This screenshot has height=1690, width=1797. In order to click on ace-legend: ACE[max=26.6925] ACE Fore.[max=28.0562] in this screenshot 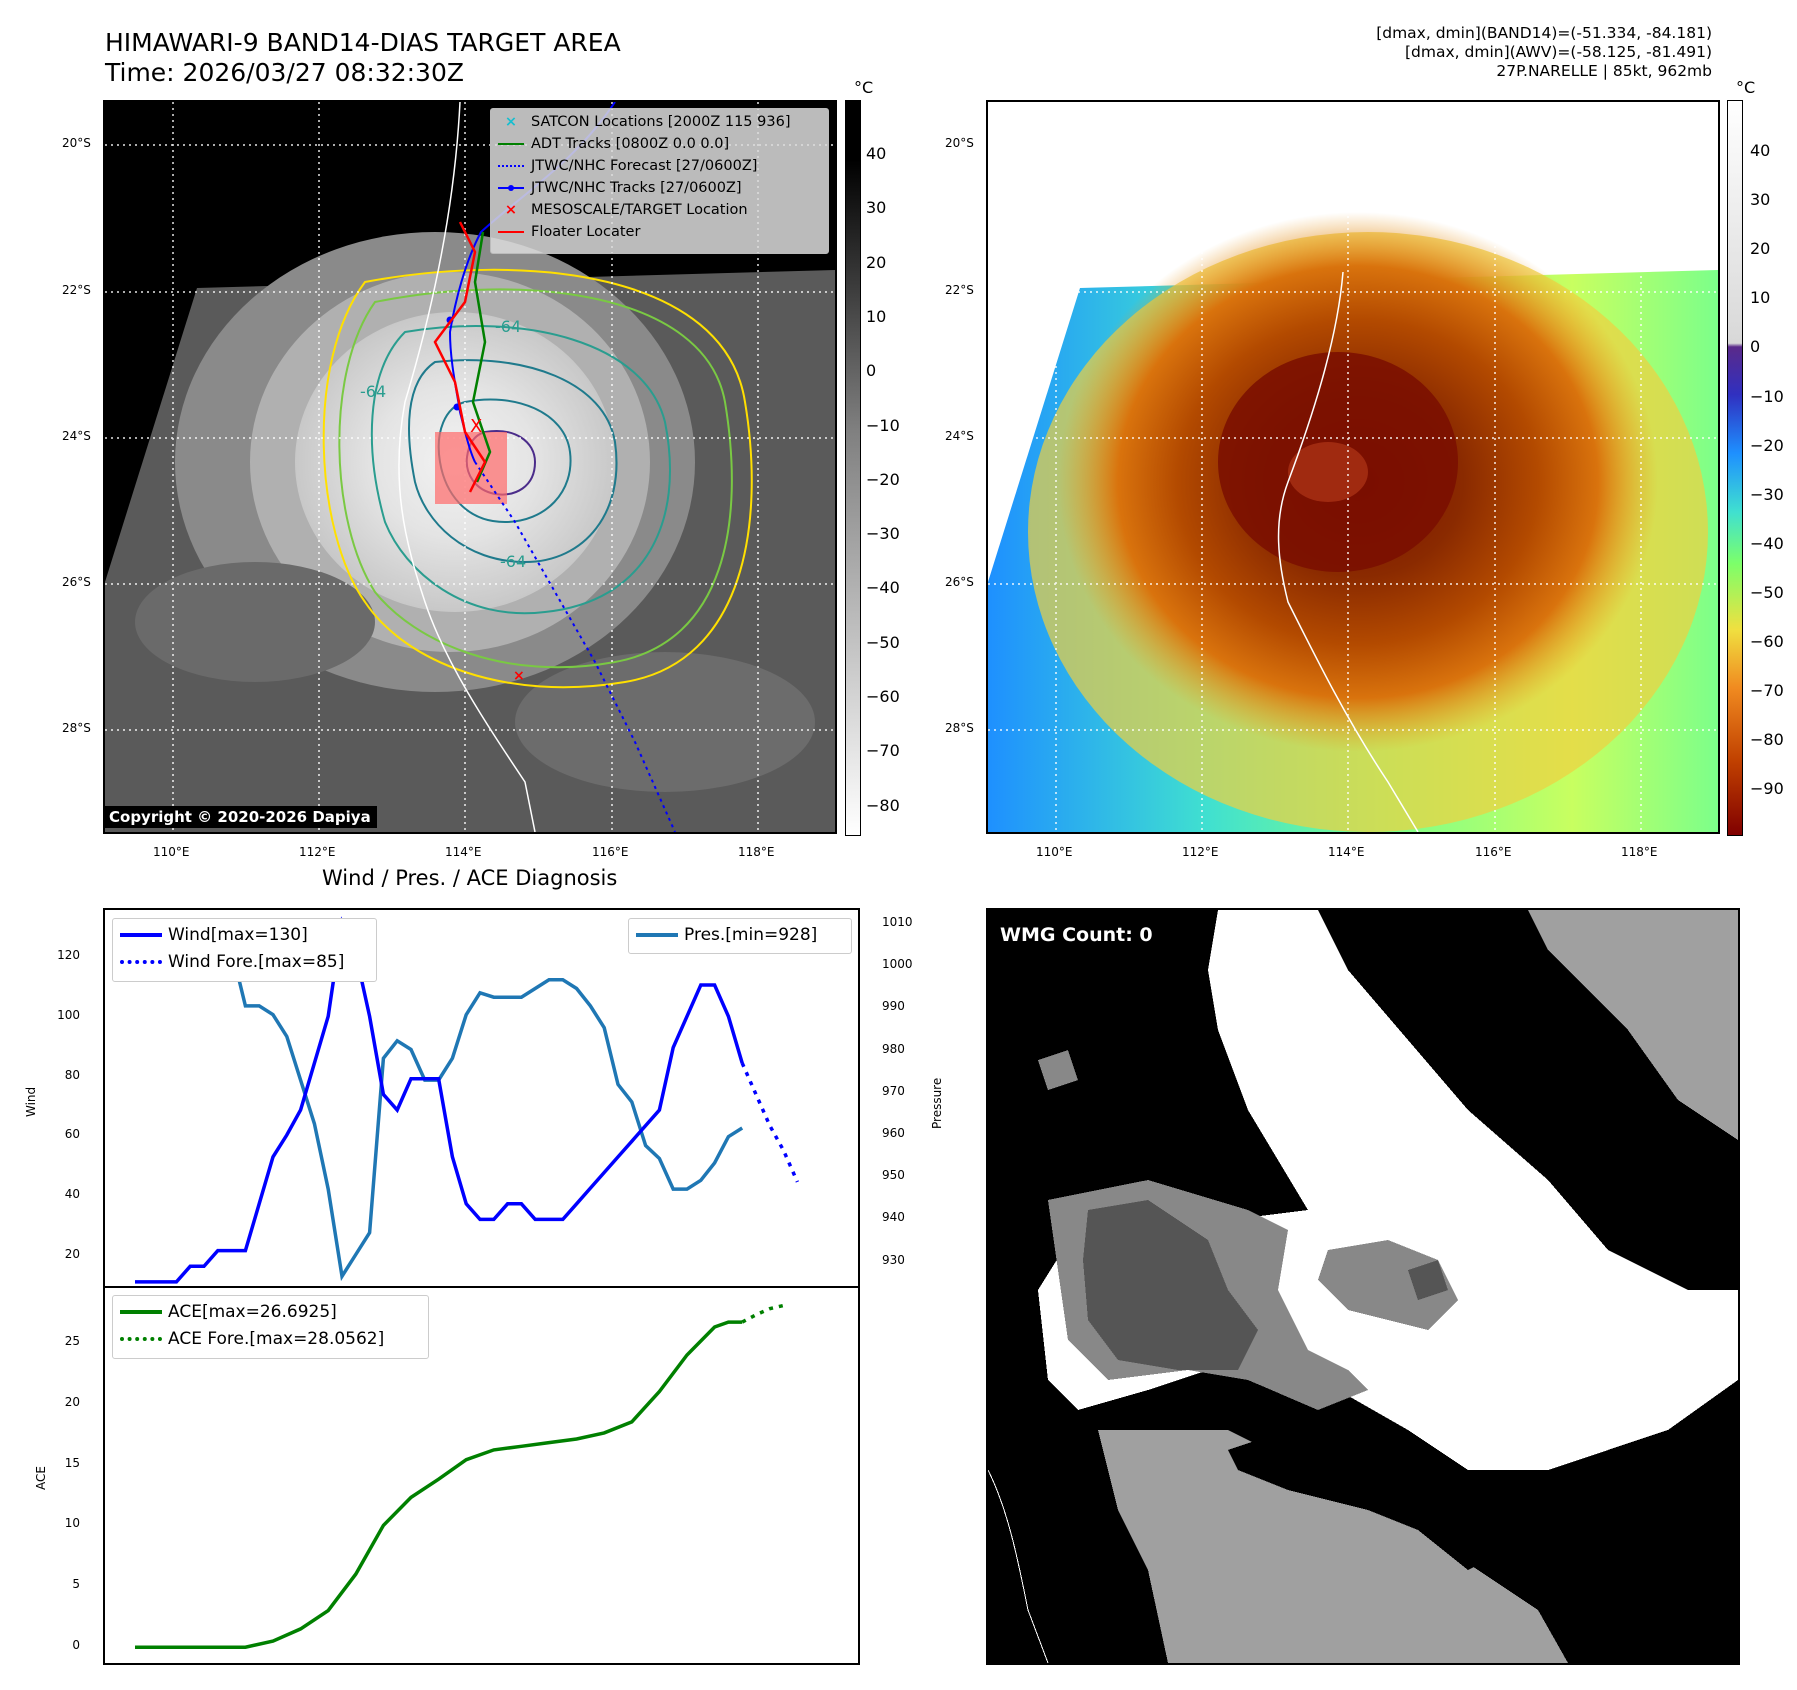, I will do `click(270, 1327)`.